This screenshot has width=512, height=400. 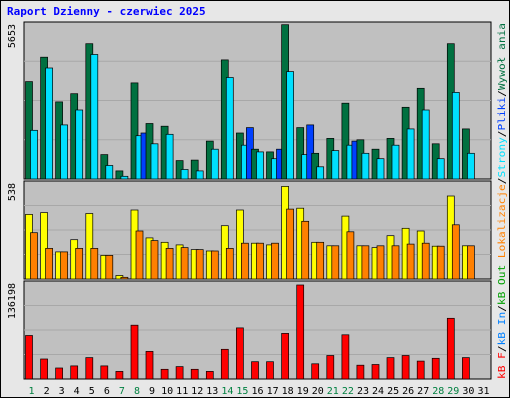 What do you see at coordinates (137, 391) in the screenshot?
I see `x-tick-label: 8` at bounding box center [137, 391].